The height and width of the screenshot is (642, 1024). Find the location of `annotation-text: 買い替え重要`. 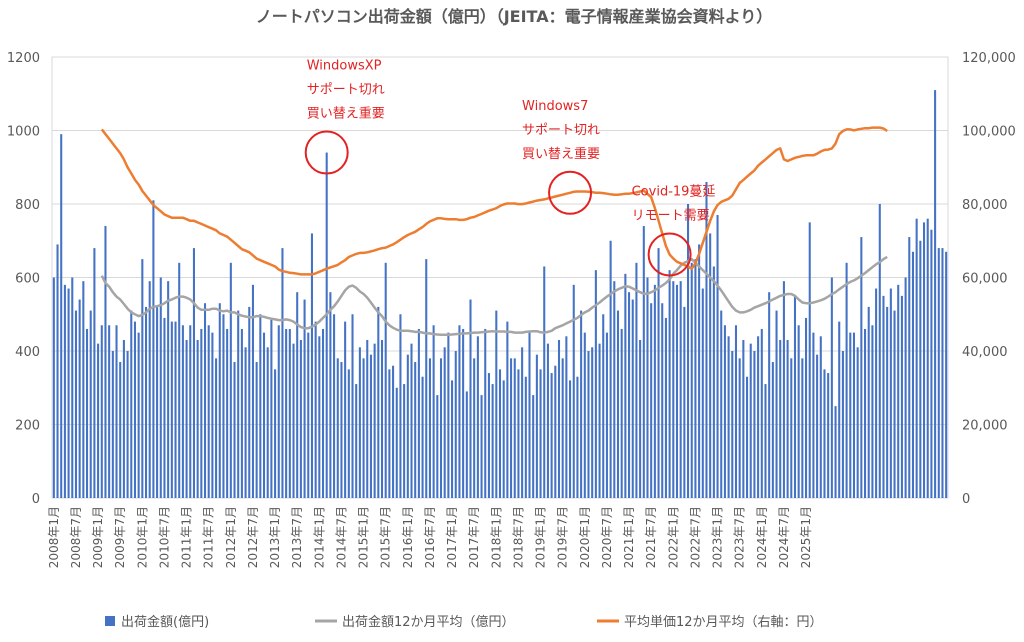

annotation-text: 買い替え重要 is located at coordinates (346, 114).